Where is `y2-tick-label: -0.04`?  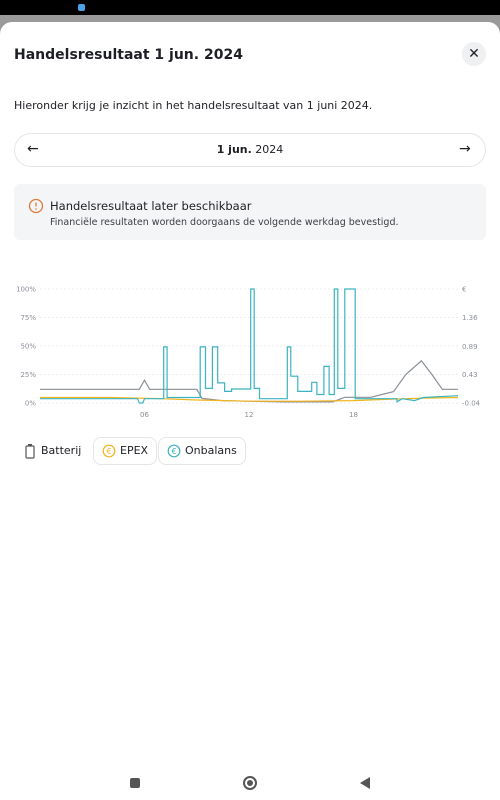 y2-tick-label: -0.04 is located at coordinates (471, 404).